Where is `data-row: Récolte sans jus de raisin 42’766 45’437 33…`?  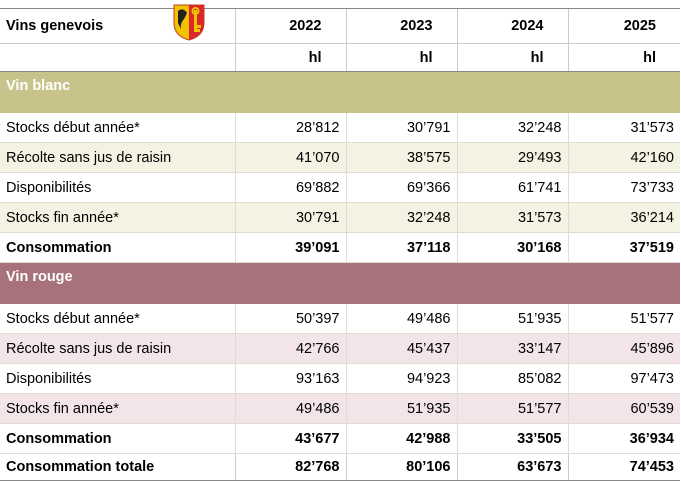
data-row: Récolte sans jus de raisin 42’766 45’437 33… is located at coordinates (340, 348).